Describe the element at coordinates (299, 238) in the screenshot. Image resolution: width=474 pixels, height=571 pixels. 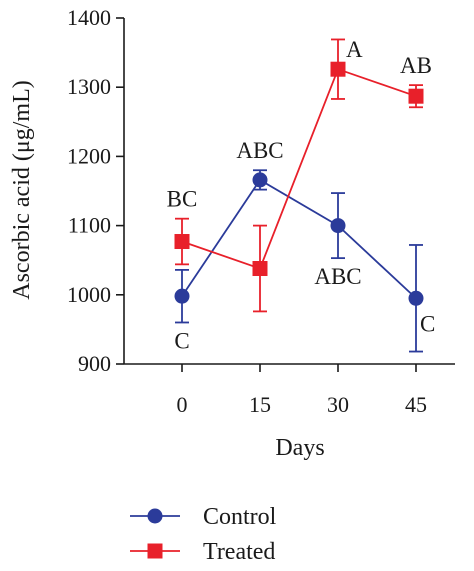
I see `series-line-control` at that location.